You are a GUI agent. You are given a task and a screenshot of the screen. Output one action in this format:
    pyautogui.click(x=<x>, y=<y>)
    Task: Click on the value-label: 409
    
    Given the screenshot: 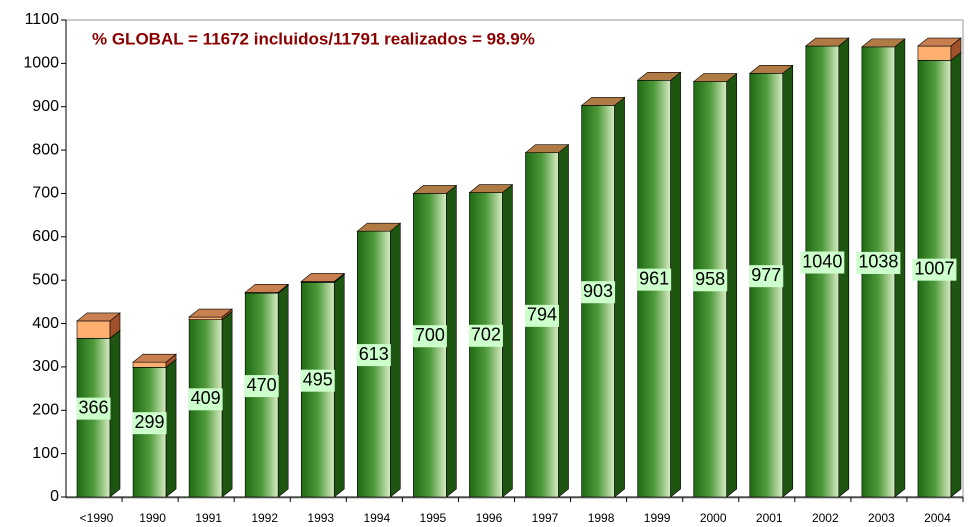 What is the action you would take?
    pyautogui.click(x=206, y=398)
    